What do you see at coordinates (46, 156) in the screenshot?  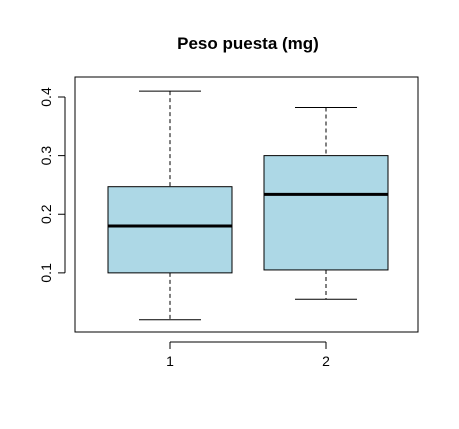 I see `y-tick-label: 0.3` at bounding box center [46, 156].